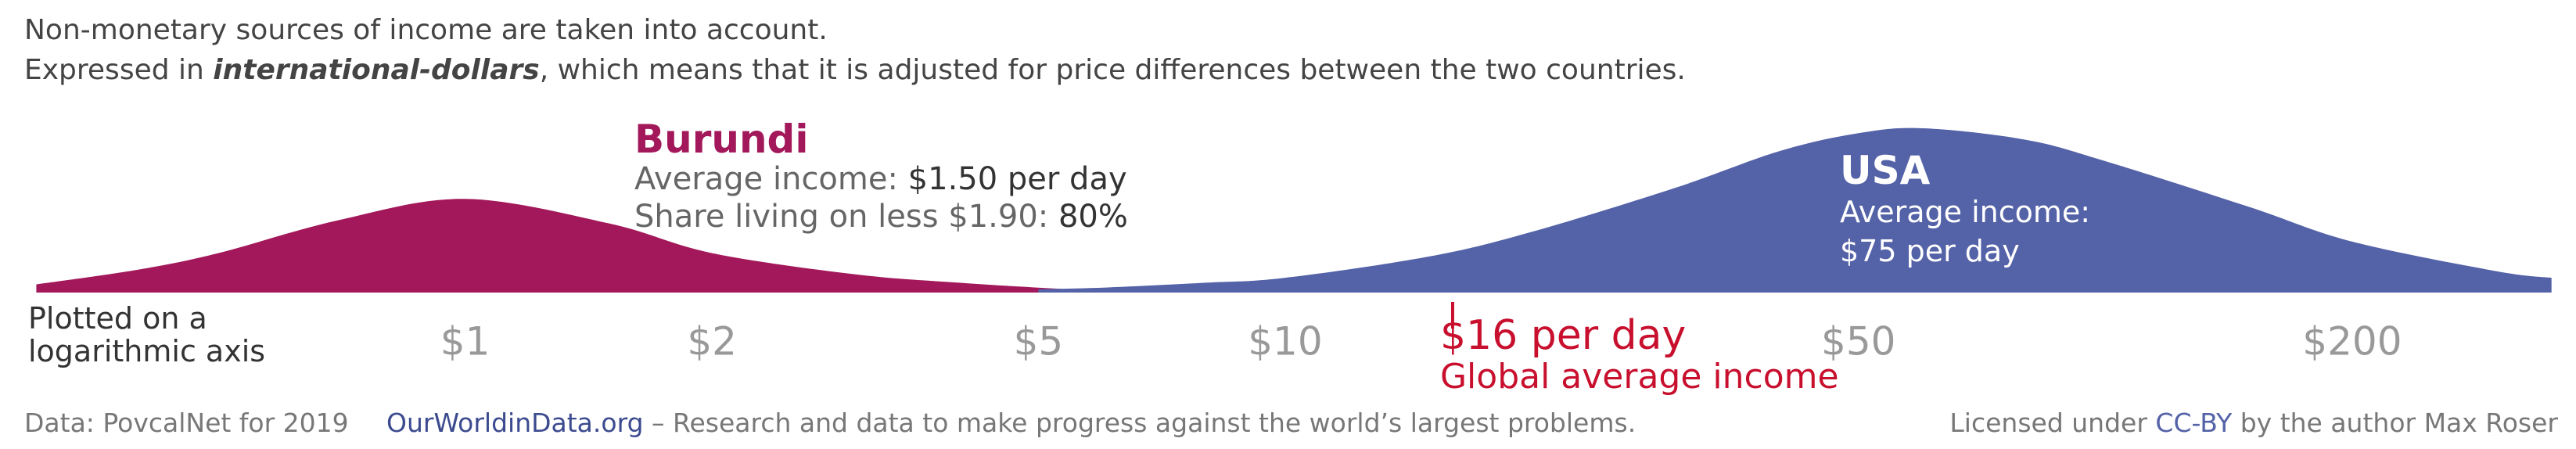  Describe the element at coordinates (146, 351) in the screenshot. I see `axis-note: logarithmic axis` at that location.